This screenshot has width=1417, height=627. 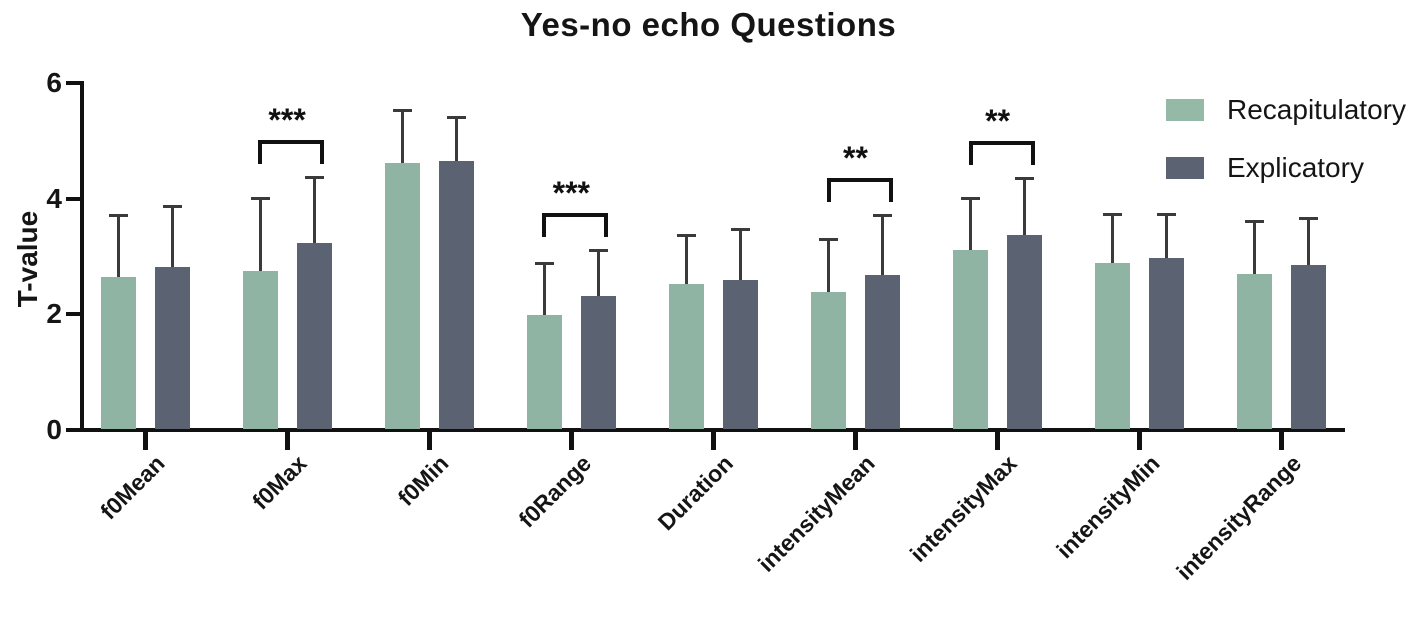 I want to click on bar-Explicatory-intensityMin, so click(x=1167, y=343).